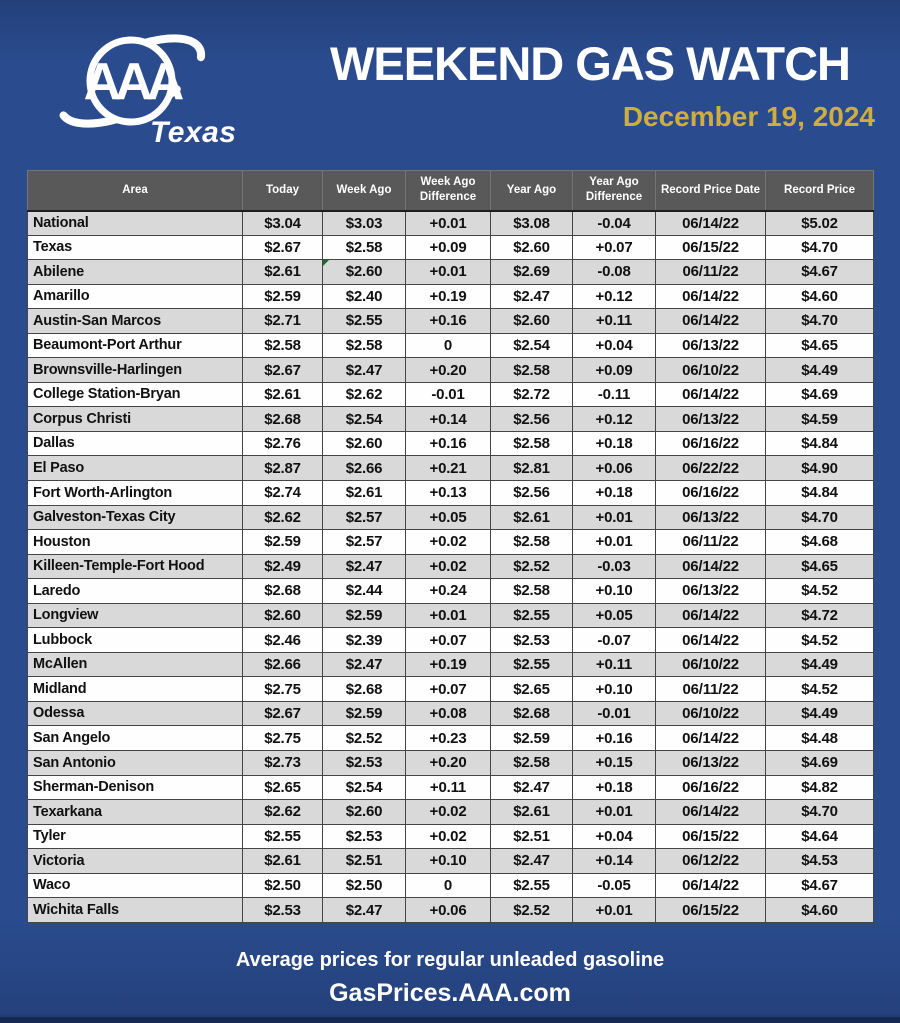 This screenshot has height=1023, width=900. Describe the element at coordinates (448, 191) in the screenshot. I see `column-header-week-ago-difference: Week Ago Difference` at that location.